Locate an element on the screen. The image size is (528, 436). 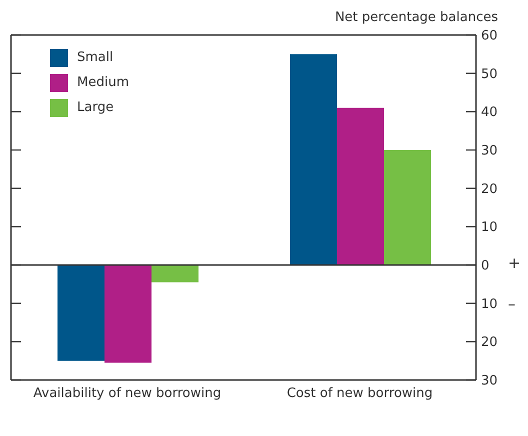
y-axis-title: Net percentage balances is located at coordinates (416, 17).